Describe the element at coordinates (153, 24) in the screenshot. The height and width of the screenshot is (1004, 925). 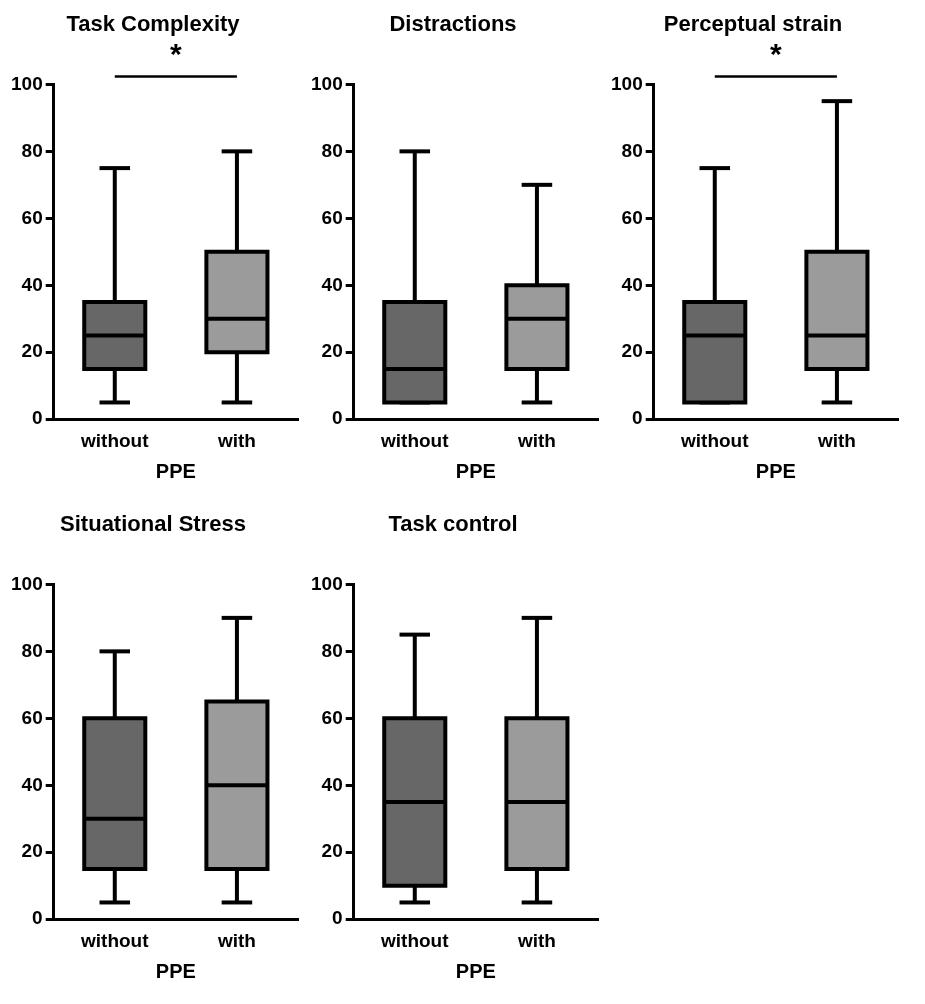
I see `chart-title: Task Complexity` at that location.